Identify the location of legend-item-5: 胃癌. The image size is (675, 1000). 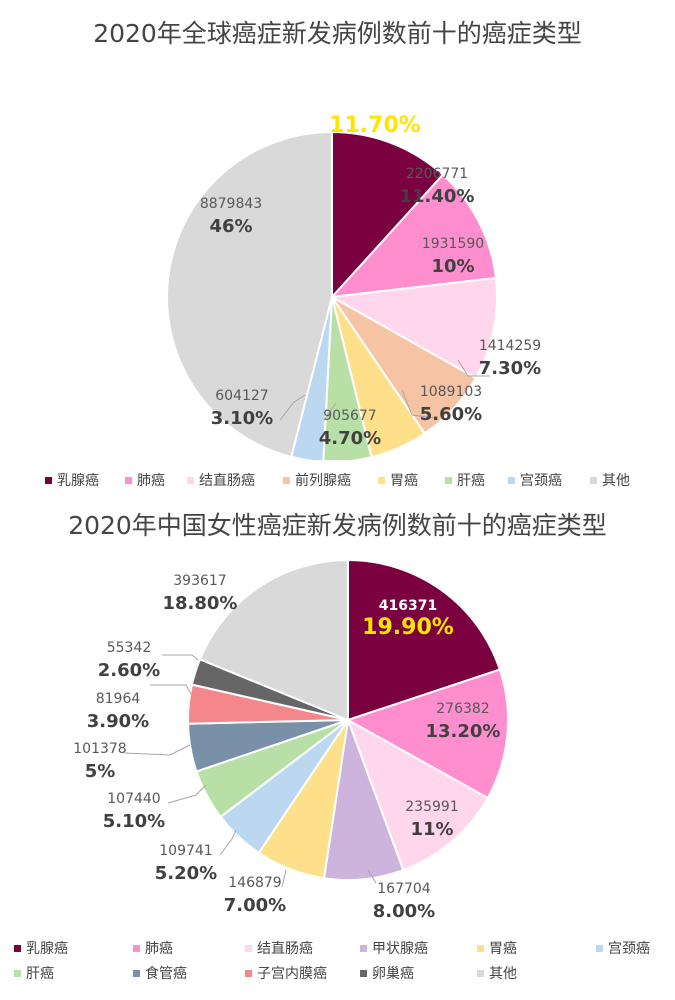
(398, 480).